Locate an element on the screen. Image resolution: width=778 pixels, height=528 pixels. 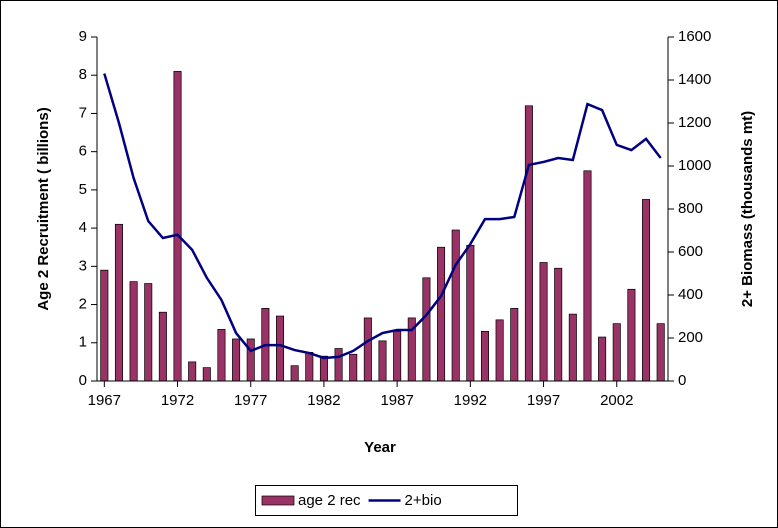
y-tick-label: 9 is located at coordinates (83, 36).